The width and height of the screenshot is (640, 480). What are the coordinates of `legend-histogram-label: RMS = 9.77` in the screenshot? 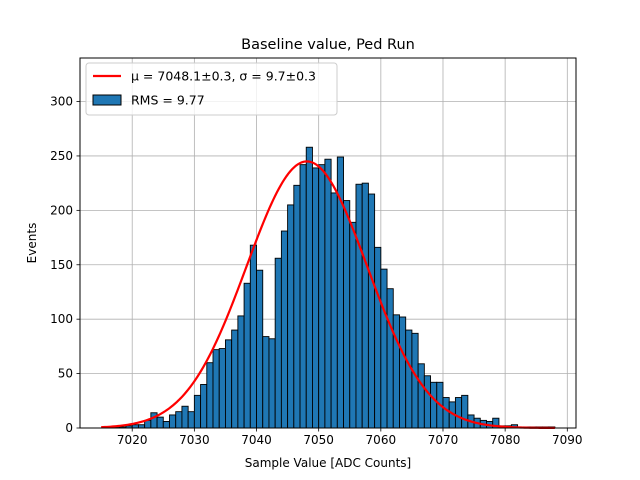 It's located at (168, 100).